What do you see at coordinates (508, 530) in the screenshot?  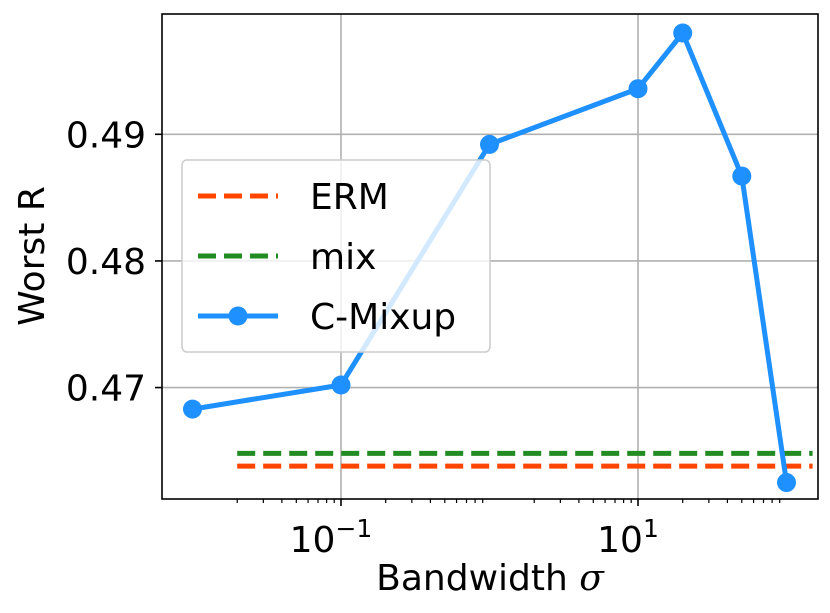 I see `x-axis-ticks: 10⁻¹ 10¹` at bounding box center [508, 530].